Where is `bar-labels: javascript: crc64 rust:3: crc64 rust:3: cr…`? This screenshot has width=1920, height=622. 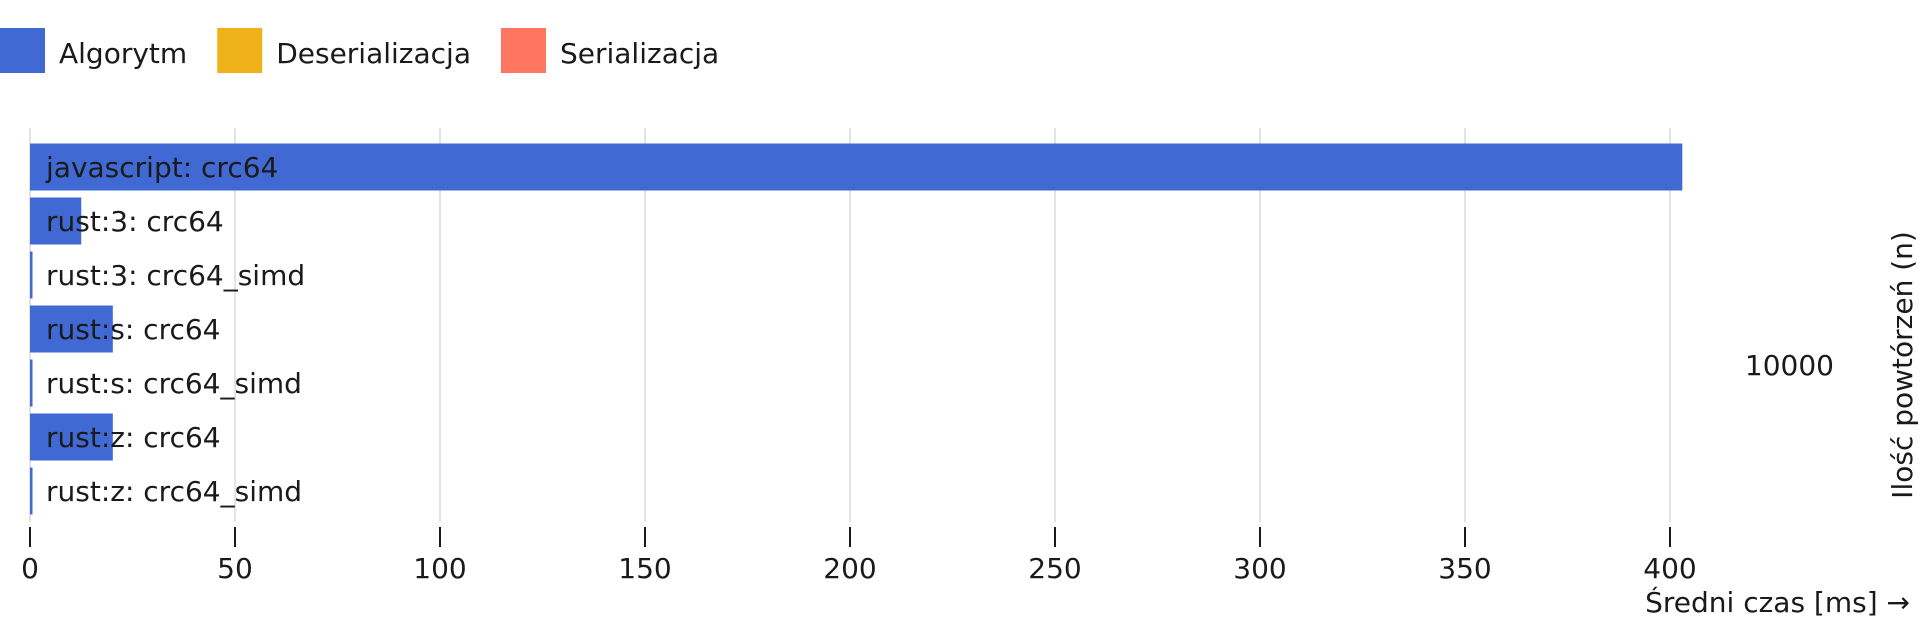 bar-labels: javascript: crc64 rust:3: crc64 rust:3: cr… is located at coordinates (175, 329).